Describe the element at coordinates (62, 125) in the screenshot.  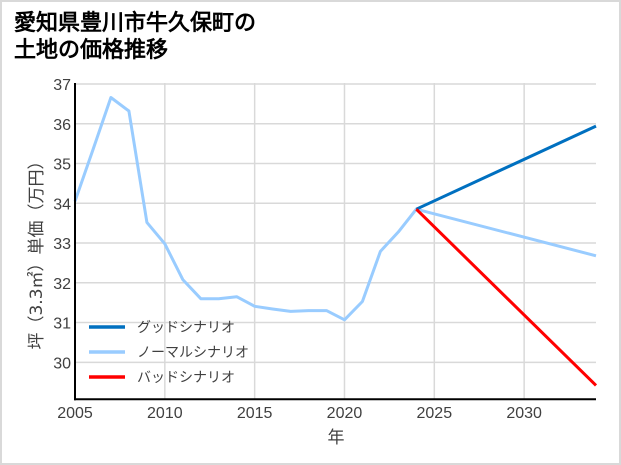
I see `y-tick-label: 36` at that location.